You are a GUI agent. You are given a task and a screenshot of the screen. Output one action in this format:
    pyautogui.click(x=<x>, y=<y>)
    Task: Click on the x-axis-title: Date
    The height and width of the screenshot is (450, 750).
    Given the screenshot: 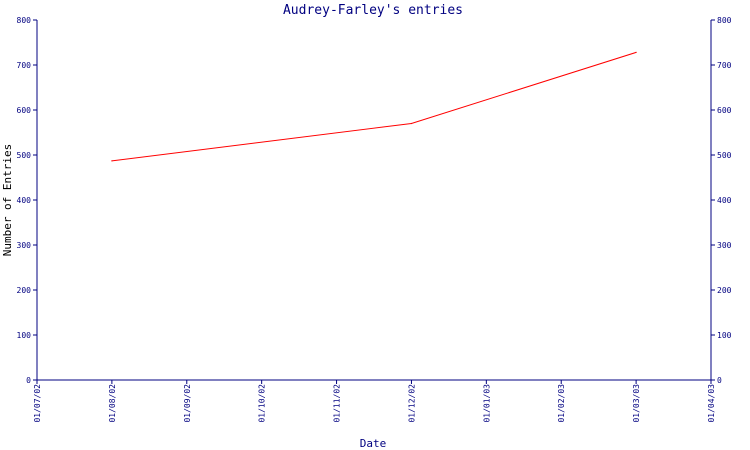 What is the action you would take?
    pyautogui.click(x=373, y=443)
    